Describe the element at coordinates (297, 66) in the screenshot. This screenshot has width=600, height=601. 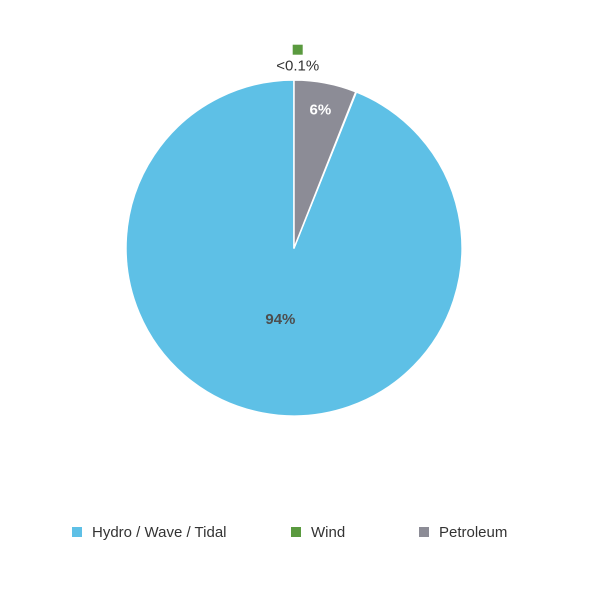
I see `outside-label-wind: <0.1%` at that location.